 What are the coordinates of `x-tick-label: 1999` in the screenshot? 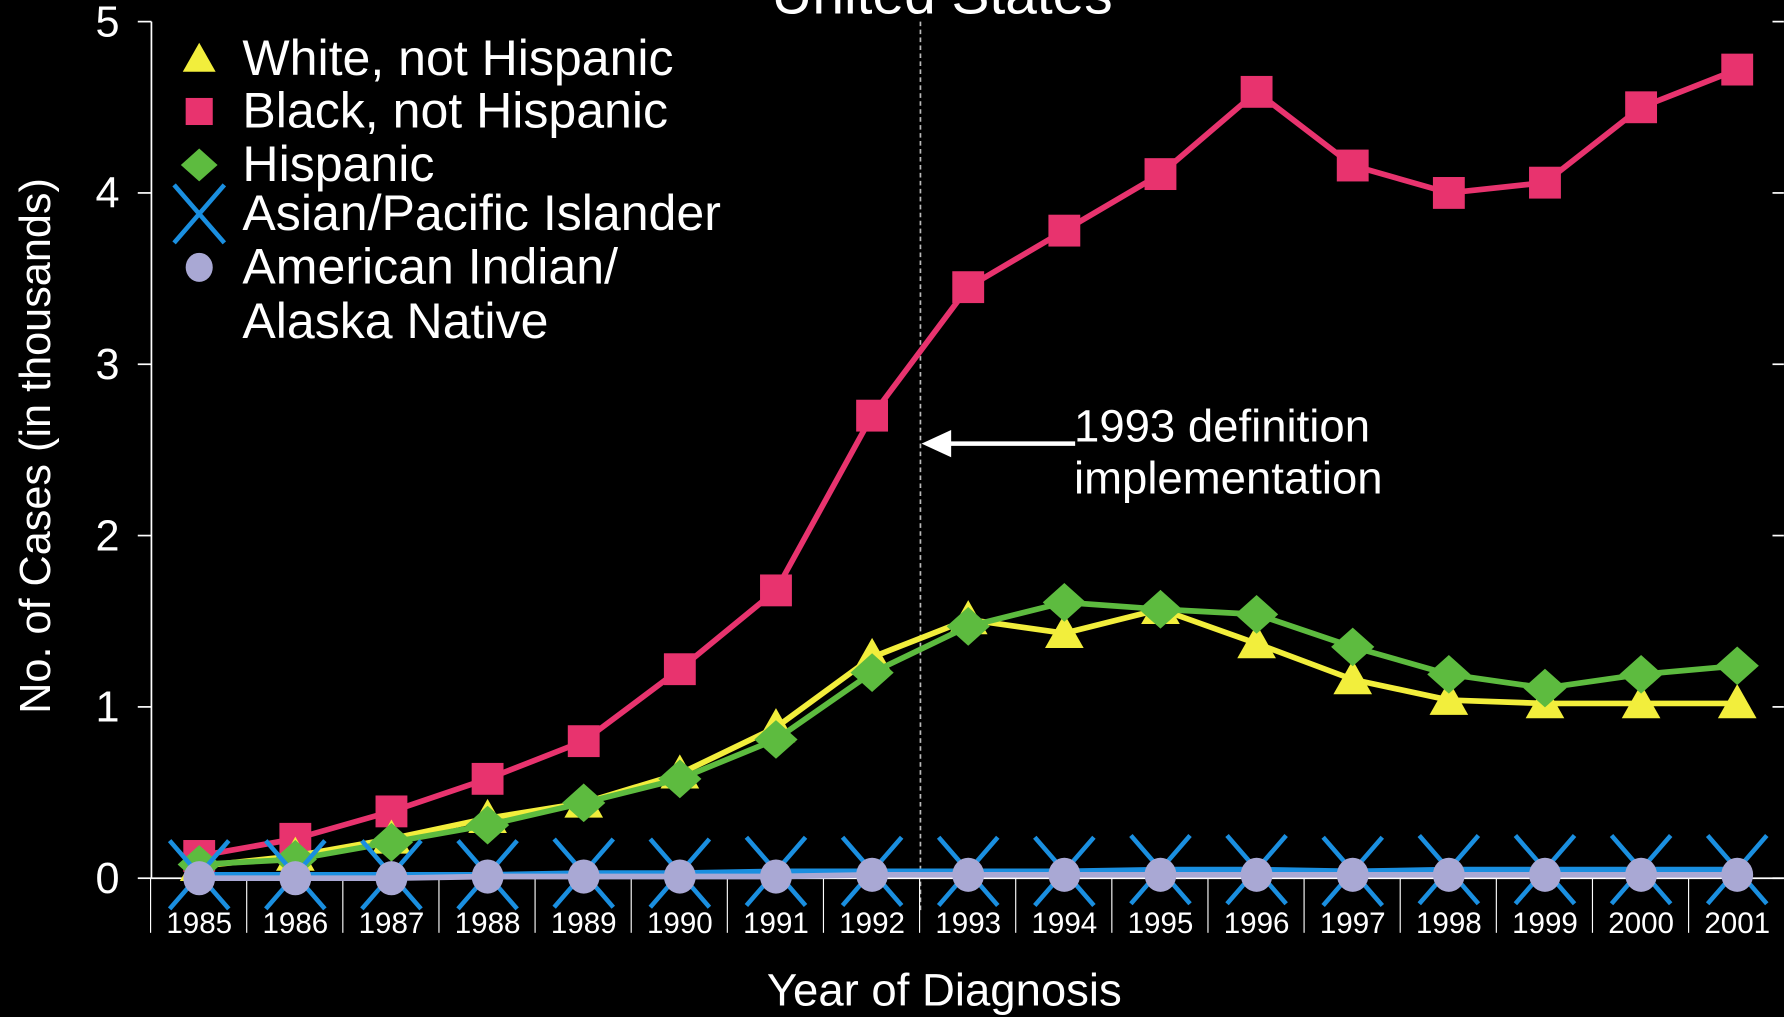 It's located at (1545, 923).